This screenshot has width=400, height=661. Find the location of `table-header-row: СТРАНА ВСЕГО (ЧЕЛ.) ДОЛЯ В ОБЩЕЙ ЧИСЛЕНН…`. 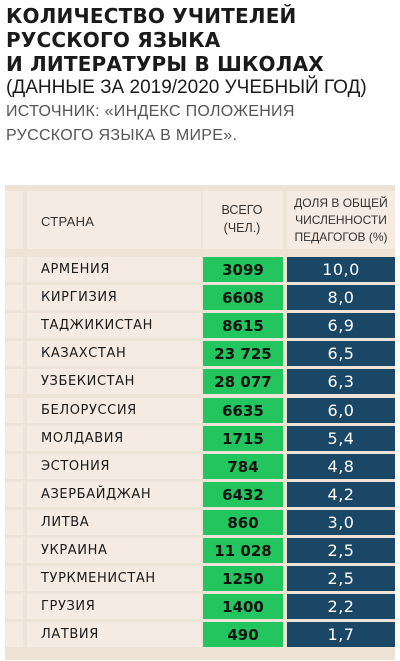

table-header-row: СТРАНА ВСЕГО (ЧЕЛ.) ДОЛЯ В ОБЩЕЙ ЧИСЛЕНН… is located at coordinates (200, 220).